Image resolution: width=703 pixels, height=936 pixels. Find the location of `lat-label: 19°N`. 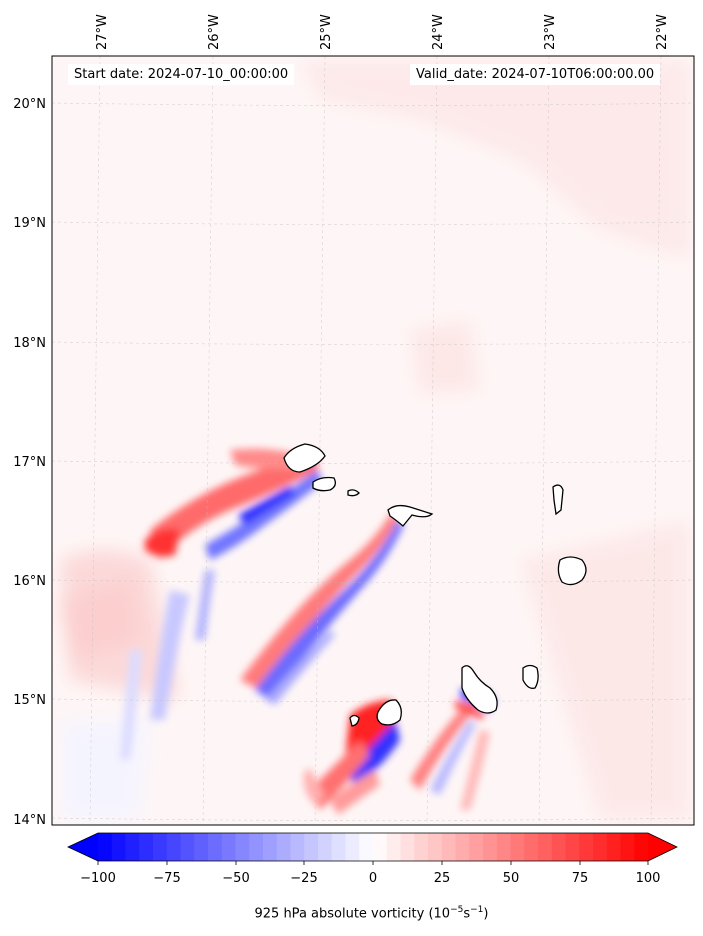

lat-label: 19°N is located at coordinates (29, 223).